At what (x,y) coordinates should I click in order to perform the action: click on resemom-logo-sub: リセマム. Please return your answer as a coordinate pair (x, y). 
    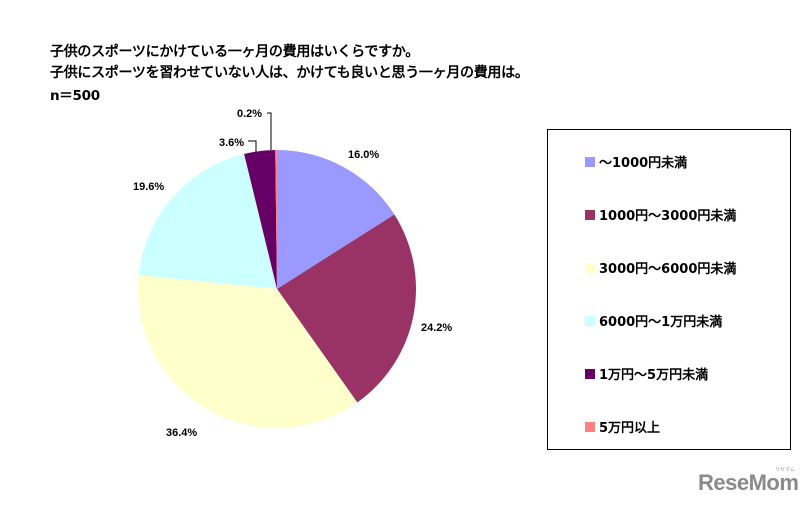
    Looking at the image, I should click on (785, 470).